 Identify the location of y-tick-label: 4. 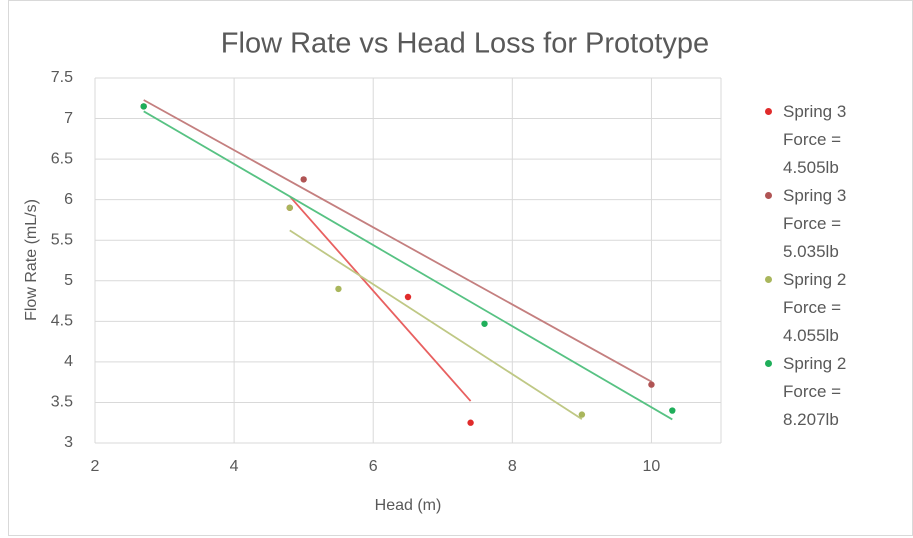
(68, 361).